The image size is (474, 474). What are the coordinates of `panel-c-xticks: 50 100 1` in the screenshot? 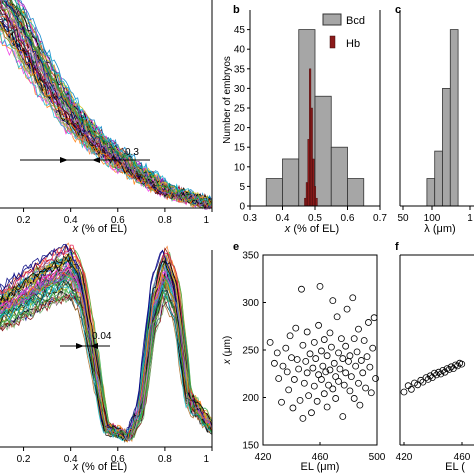 It's located at (435, 215).